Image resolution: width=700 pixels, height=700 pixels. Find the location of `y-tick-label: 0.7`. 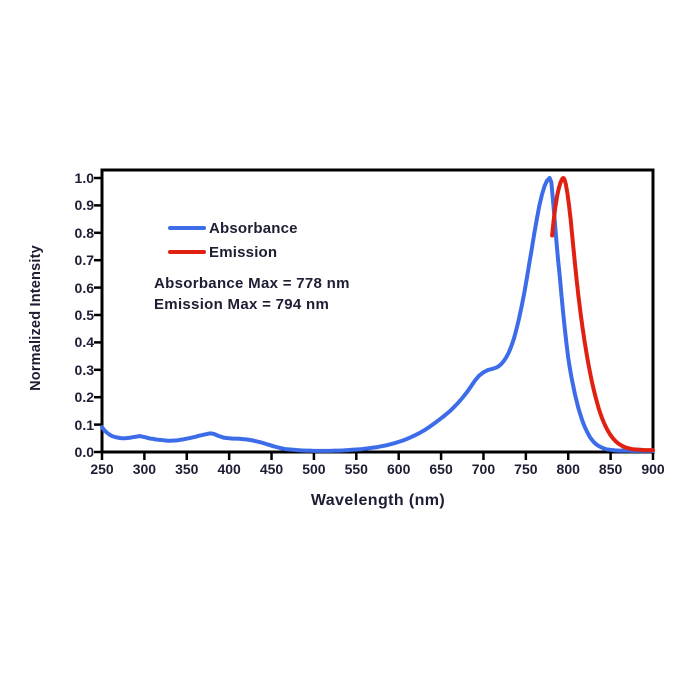

y-tick-label: 0.7 is located at coordinates (84, 260).